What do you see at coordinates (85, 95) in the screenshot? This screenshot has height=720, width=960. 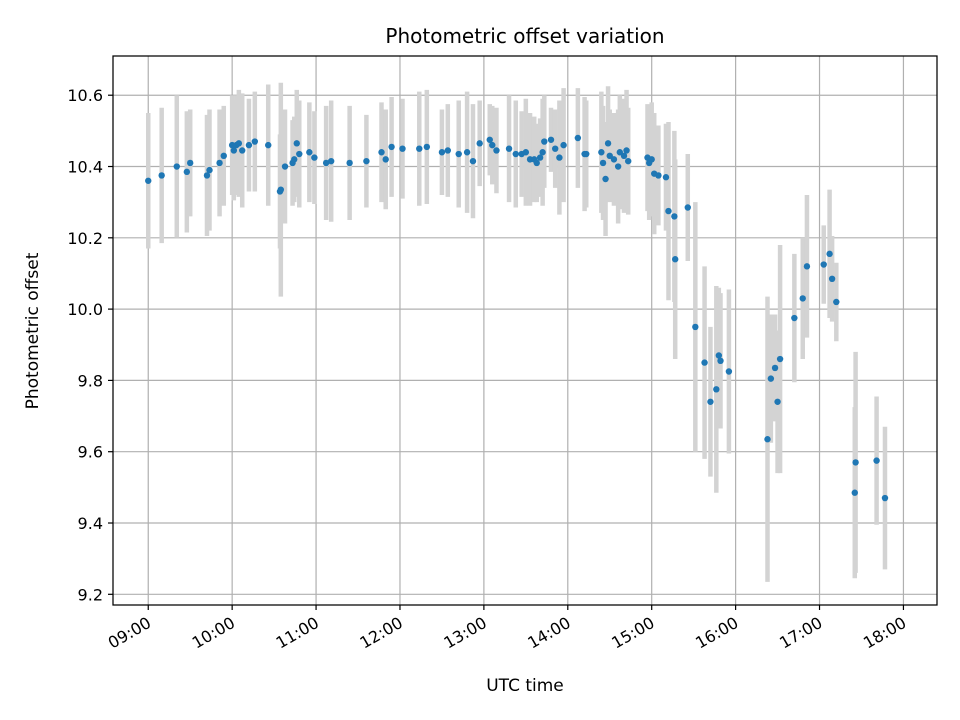 I see `y-tick-label: 10.6` at bounding box center [85, 95].